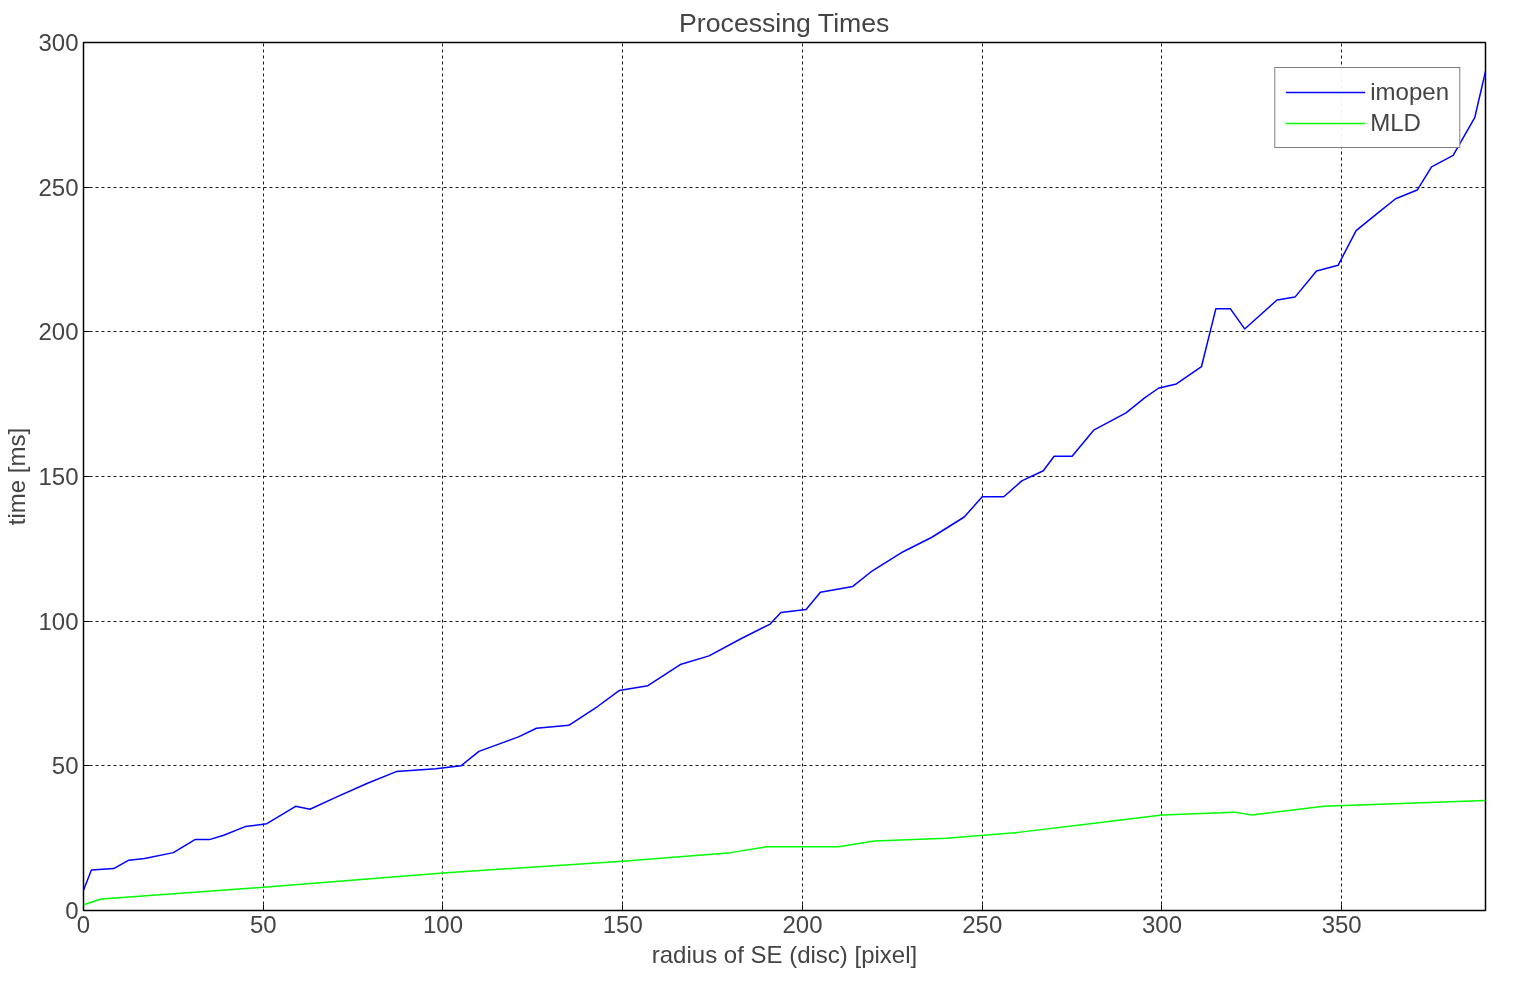  What do you see at coordinates (784, 954) in the screenshot?
I see `x-axis-title: radius of SE (disc) [pixel]` at bounding box center [784, 954].